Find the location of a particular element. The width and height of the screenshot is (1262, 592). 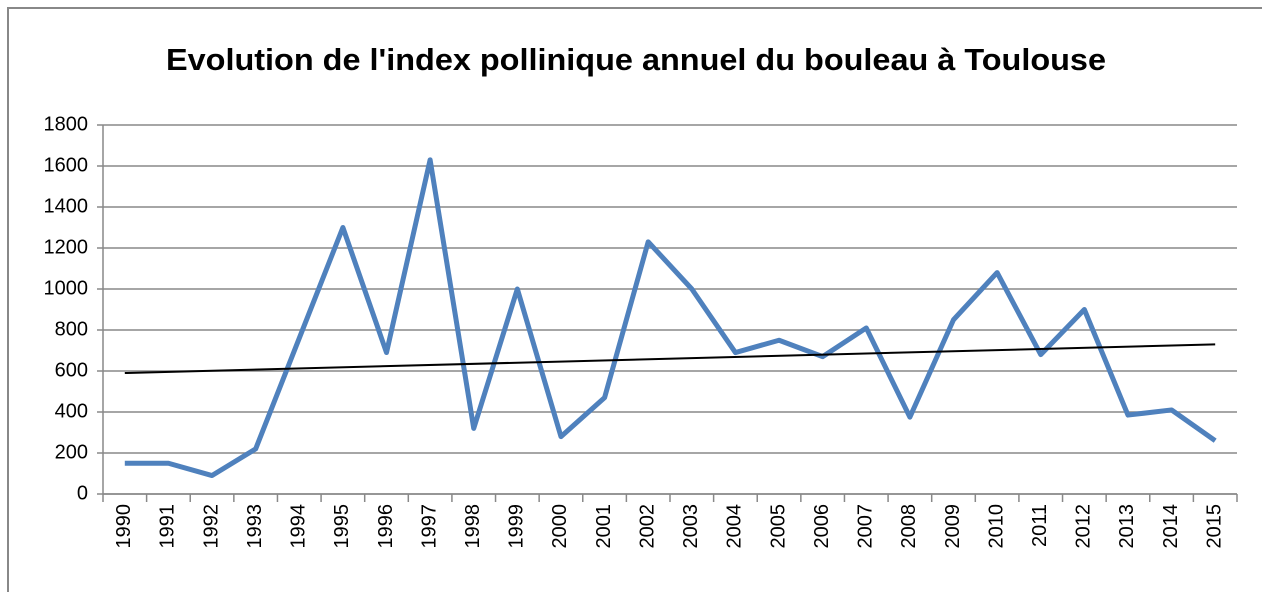

y-tick-label: 1200 is located at coordinates (66, 247).